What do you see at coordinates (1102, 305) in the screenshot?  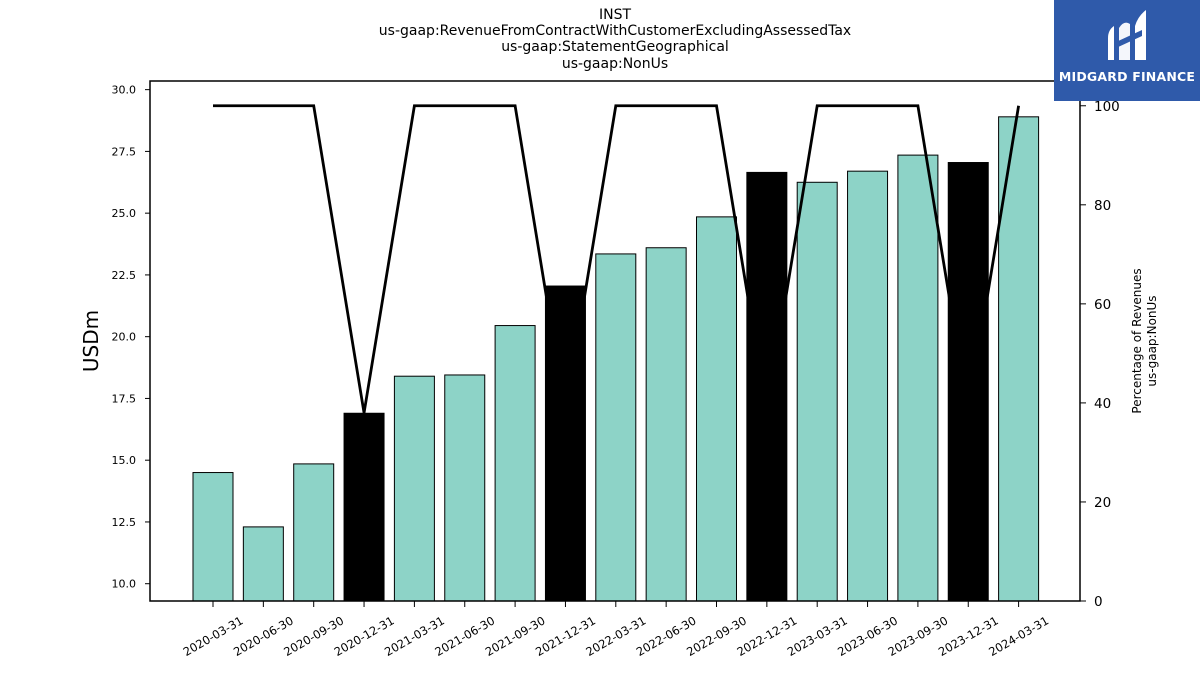 I see `y2-tick-label: 60` at bounding box center [1102, 305].